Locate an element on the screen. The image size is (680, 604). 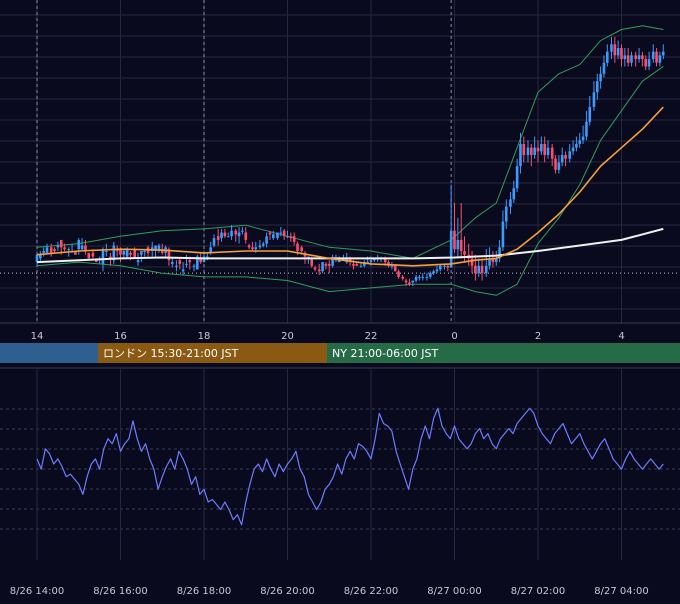
osc-x-tick-label: 8/26 18:00 is located at coordinates (204, 591).